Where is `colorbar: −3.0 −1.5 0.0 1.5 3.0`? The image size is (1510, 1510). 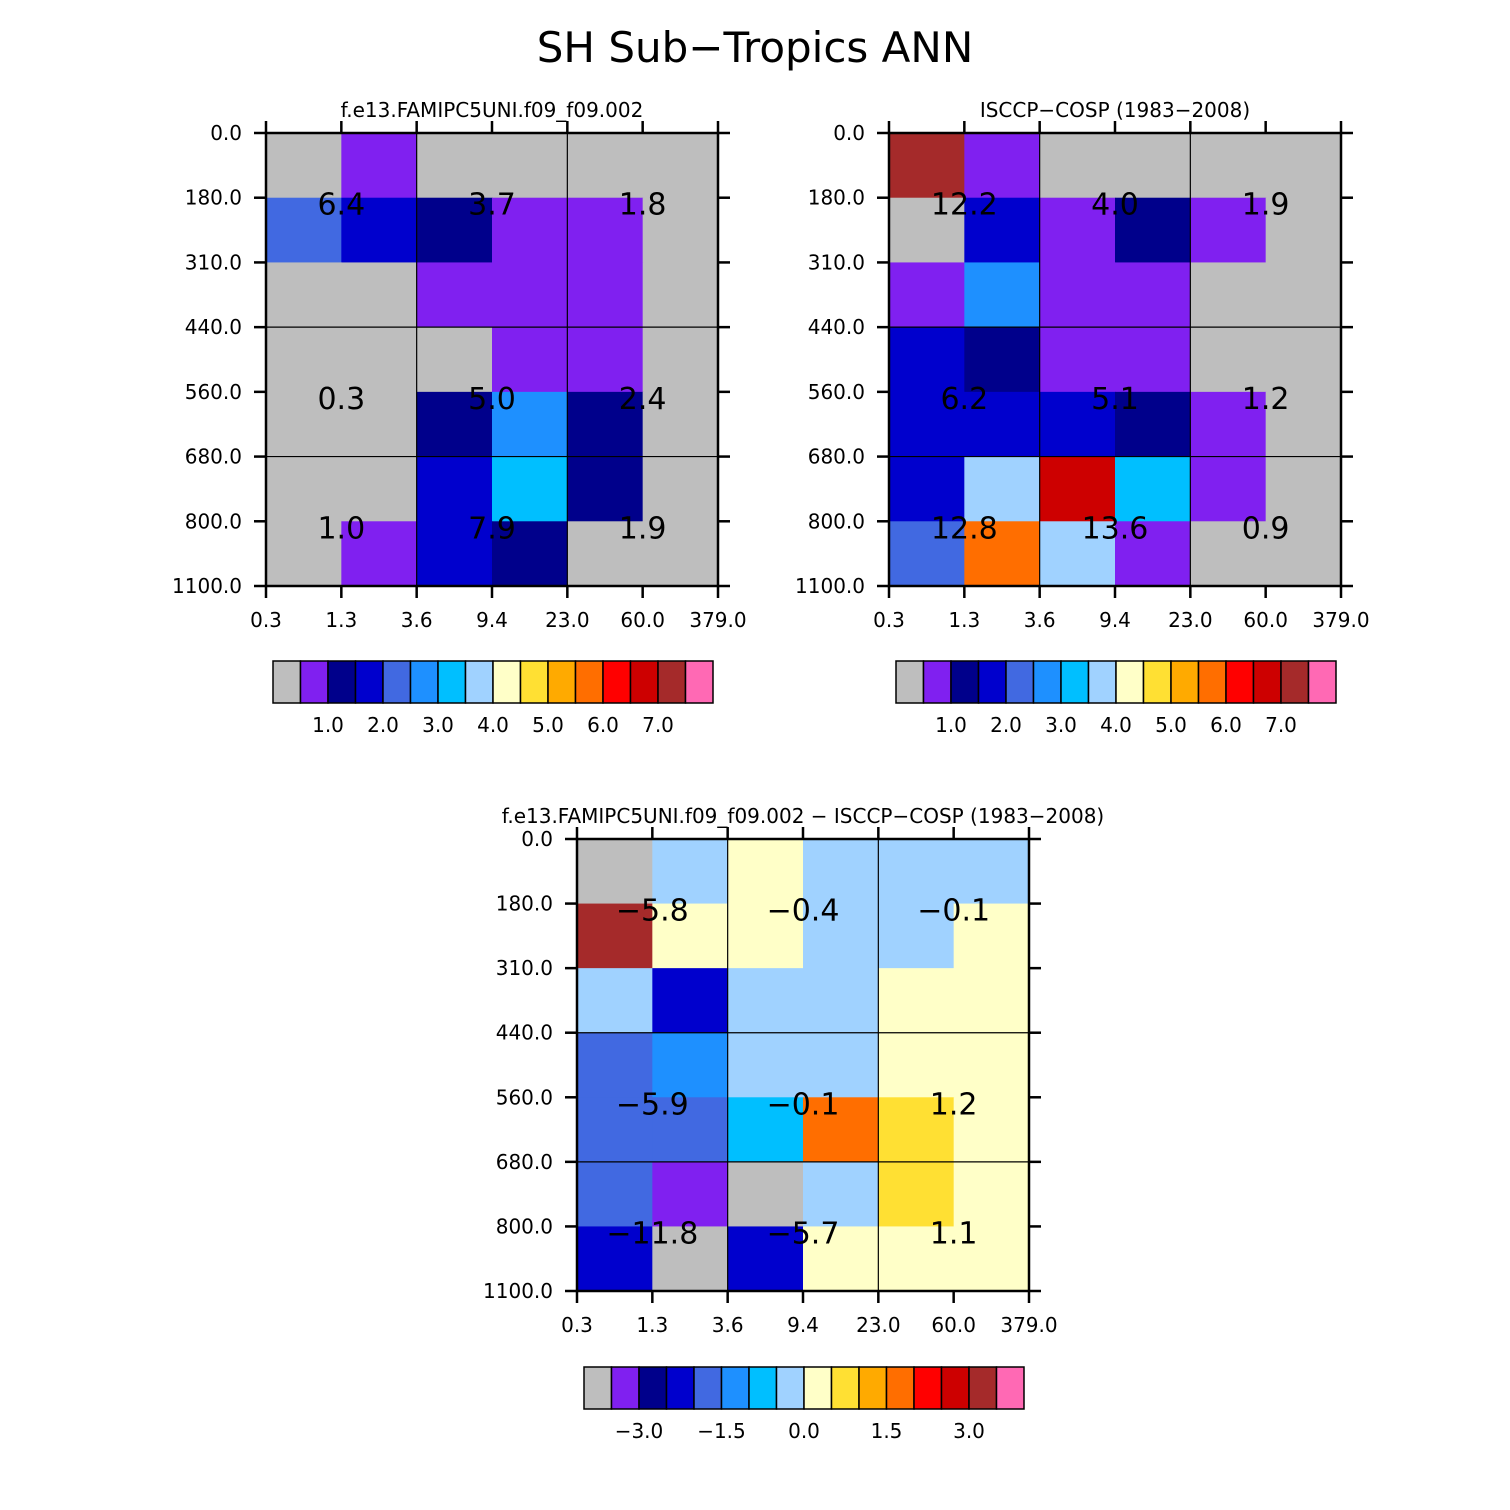 colorbar: −3.0 −1.5 0.0 1.5 3.0 is located at coordinates (804, 1404).